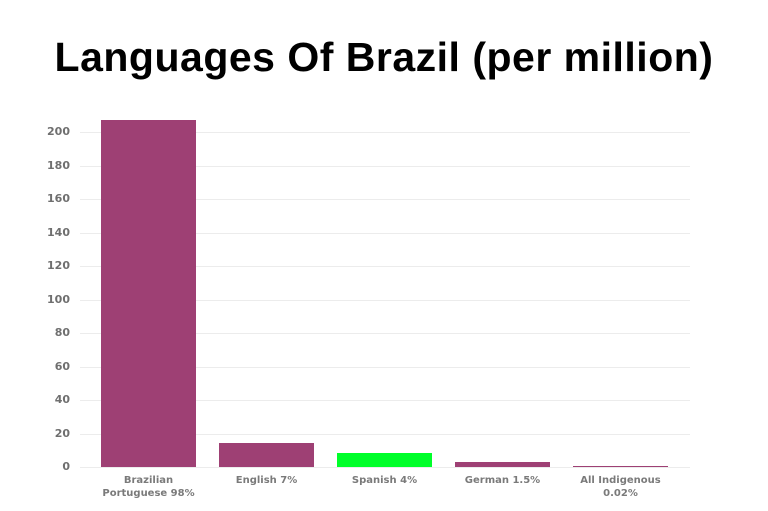  I want to click on x-tick-label-line: Spanish 4%, so click(384, 480).